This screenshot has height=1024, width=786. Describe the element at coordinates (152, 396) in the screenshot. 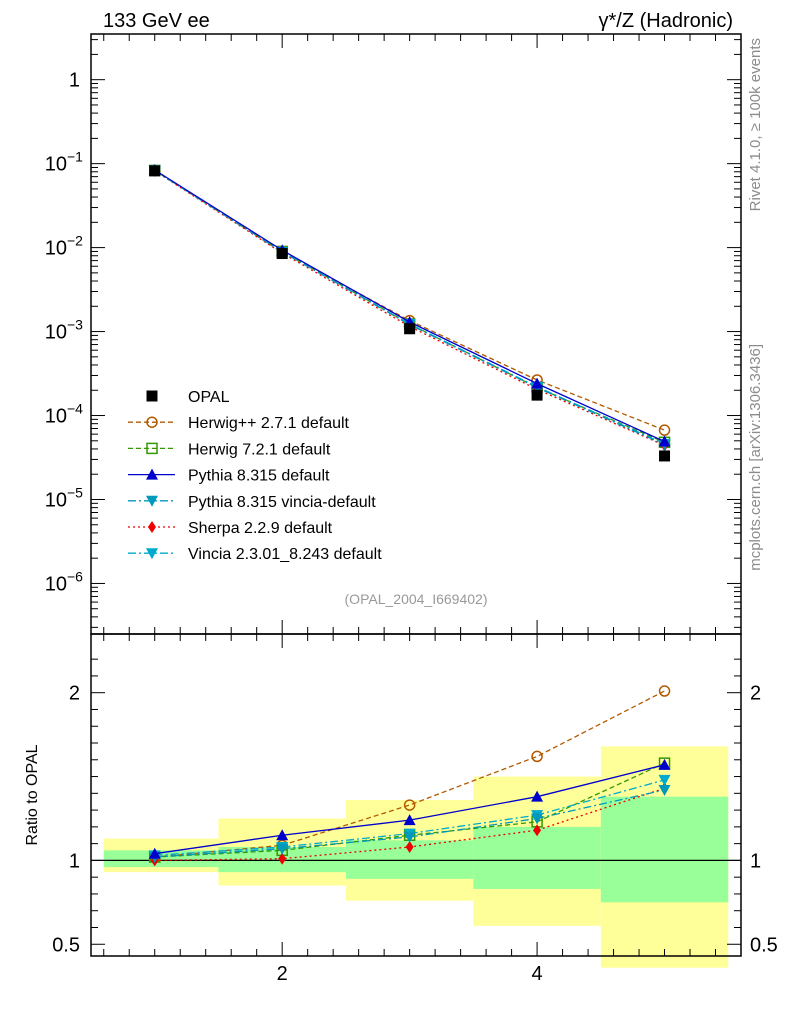

I see `legend-marker-opal` at that location.